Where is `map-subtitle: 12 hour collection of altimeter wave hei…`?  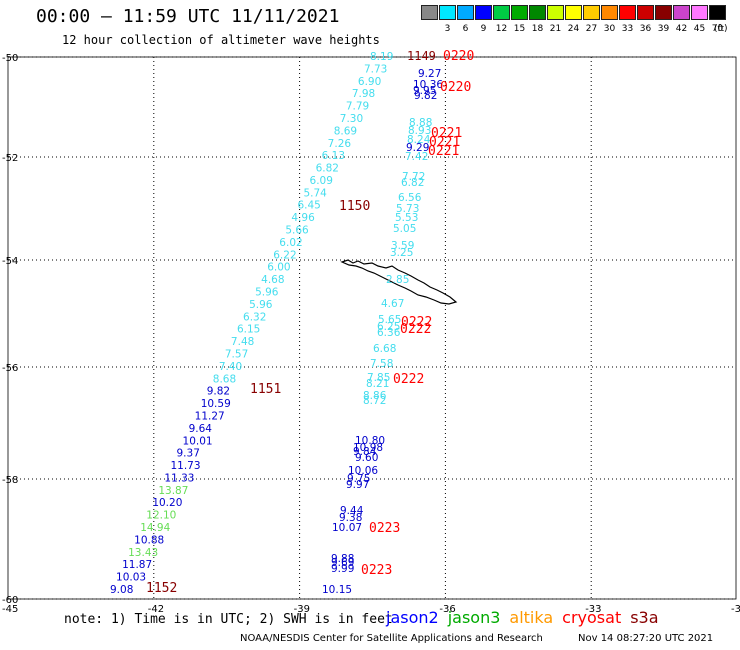 map-subtitle: 12 hour collection of altimeter wave hei… is located at coordinates (221, 40).